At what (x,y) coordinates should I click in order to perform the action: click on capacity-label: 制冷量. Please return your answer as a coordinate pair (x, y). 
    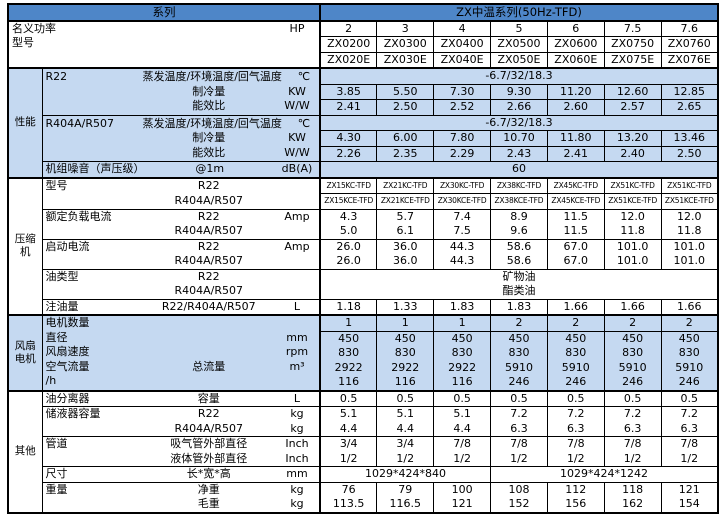
    Looking at the image, I should click on (209, 91).